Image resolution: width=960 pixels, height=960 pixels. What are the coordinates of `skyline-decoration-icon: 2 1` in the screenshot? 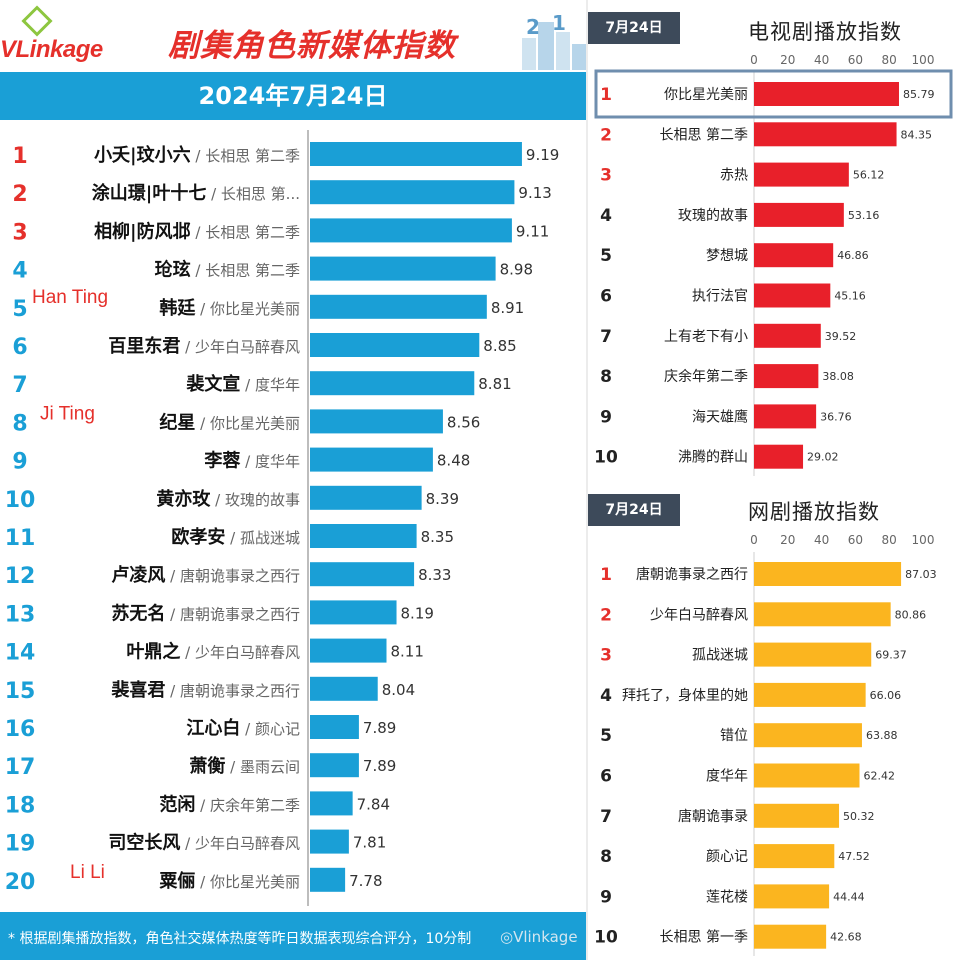 It's located at (554, 40).